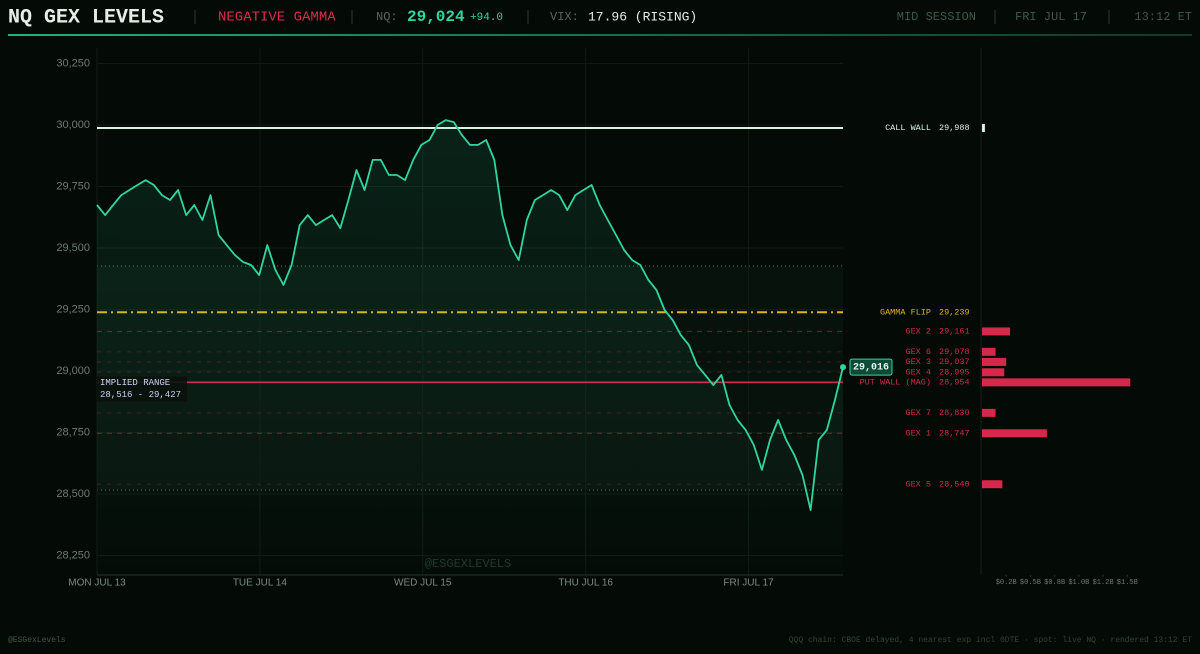 The width and height of the screenshot is (1200, 654). What do you see at coordinates (954, 383) in the screenshot?
I see `level-value: 28,954` at bounding box center [954, 383].